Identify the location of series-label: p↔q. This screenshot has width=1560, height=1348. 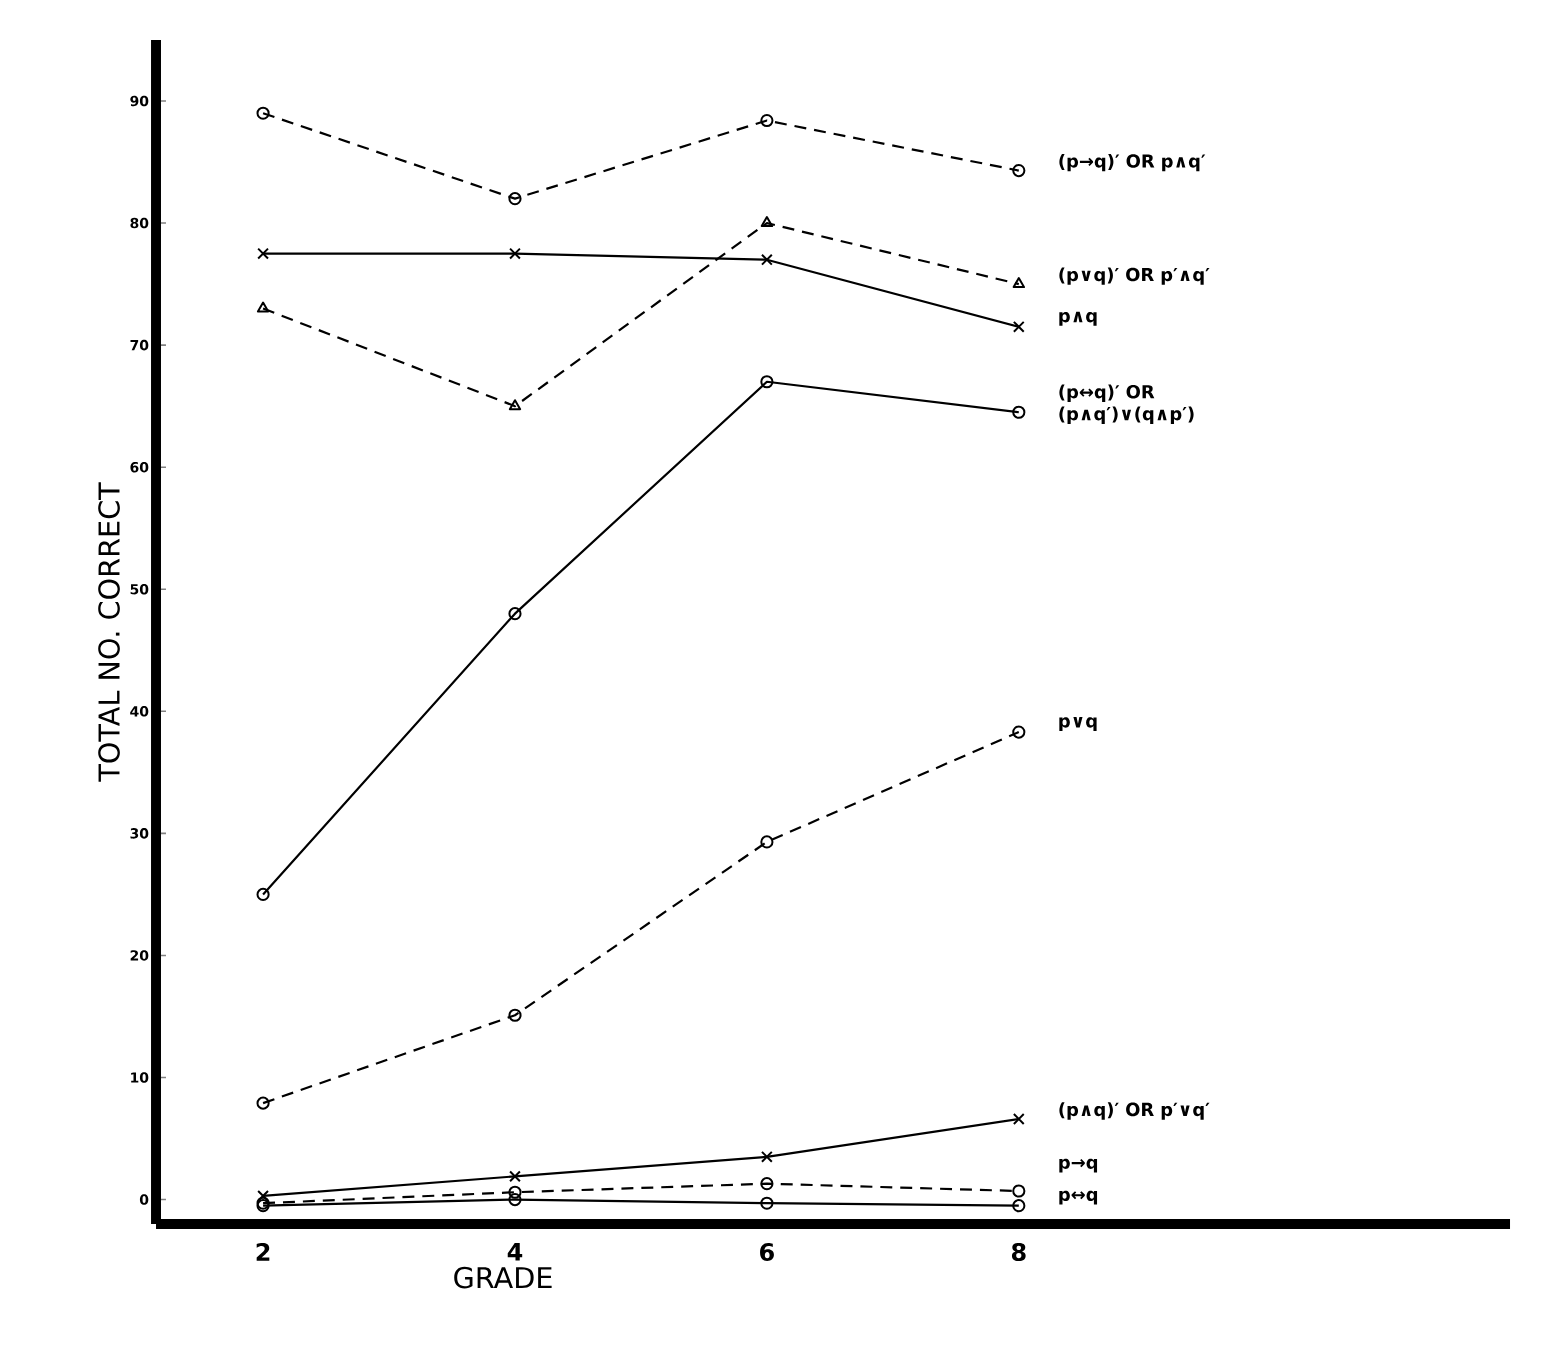
(1078, 1197).